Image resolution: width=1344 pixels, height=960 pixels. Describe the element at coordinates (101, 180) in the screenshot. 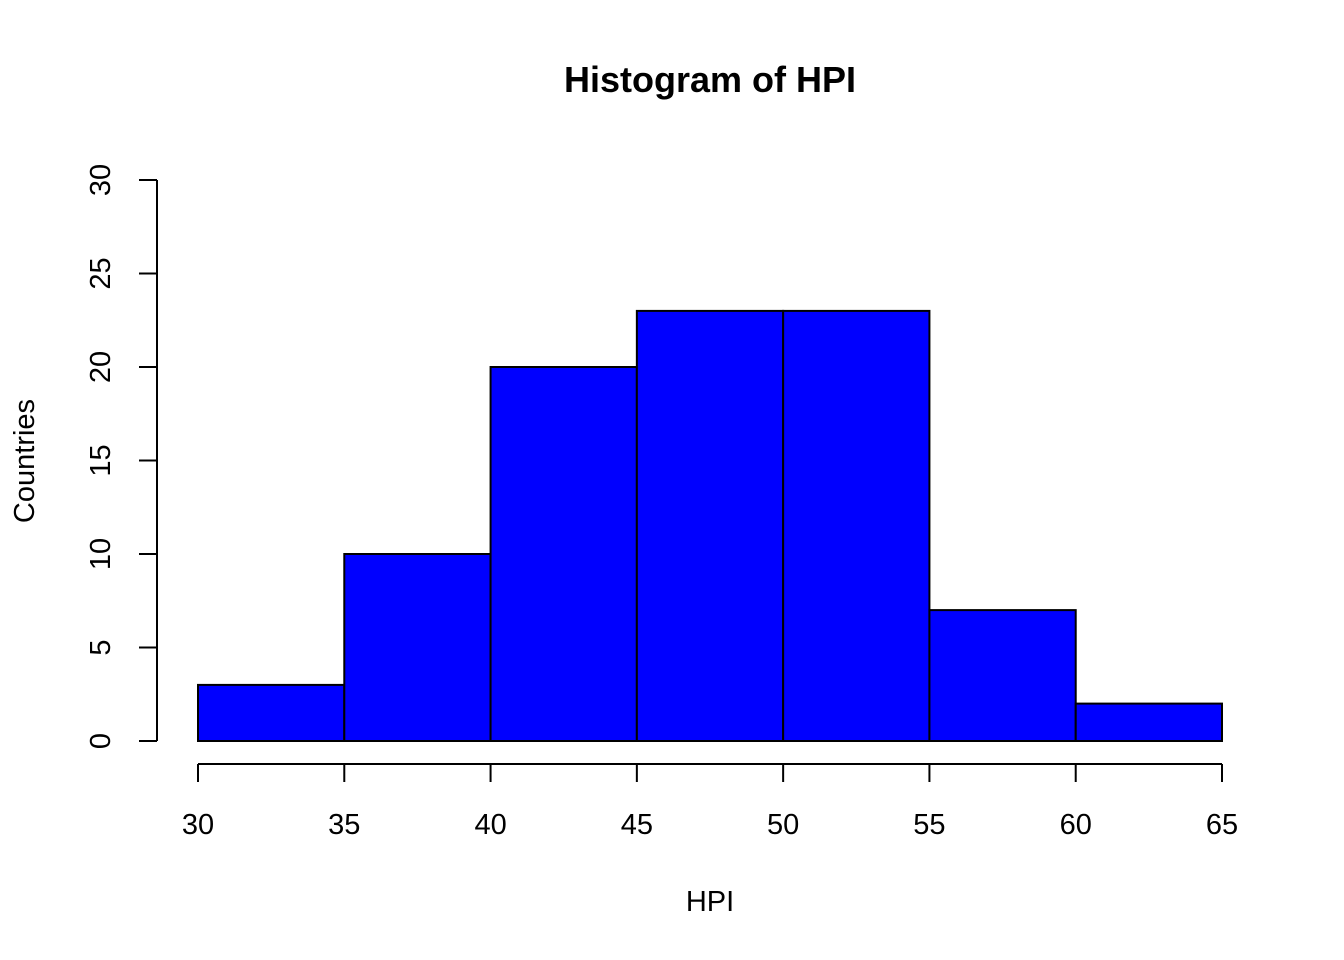

I see `y-tick-label: 30` at that location.